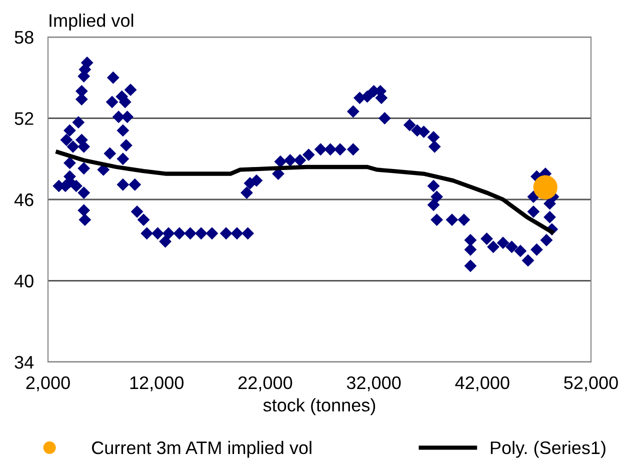  I want to click on x-axis-title: stock (tonnes), so click(319, 407).